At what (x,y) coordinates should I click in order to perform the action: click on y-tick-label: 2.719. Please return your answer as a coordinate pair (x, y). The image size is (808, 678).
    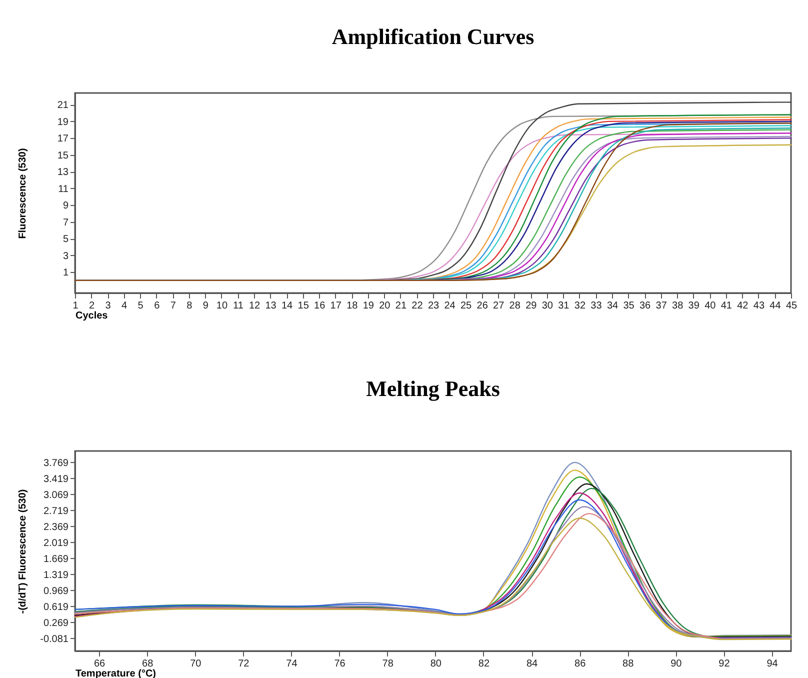
    Looking at the image, I should click on (56, 511).